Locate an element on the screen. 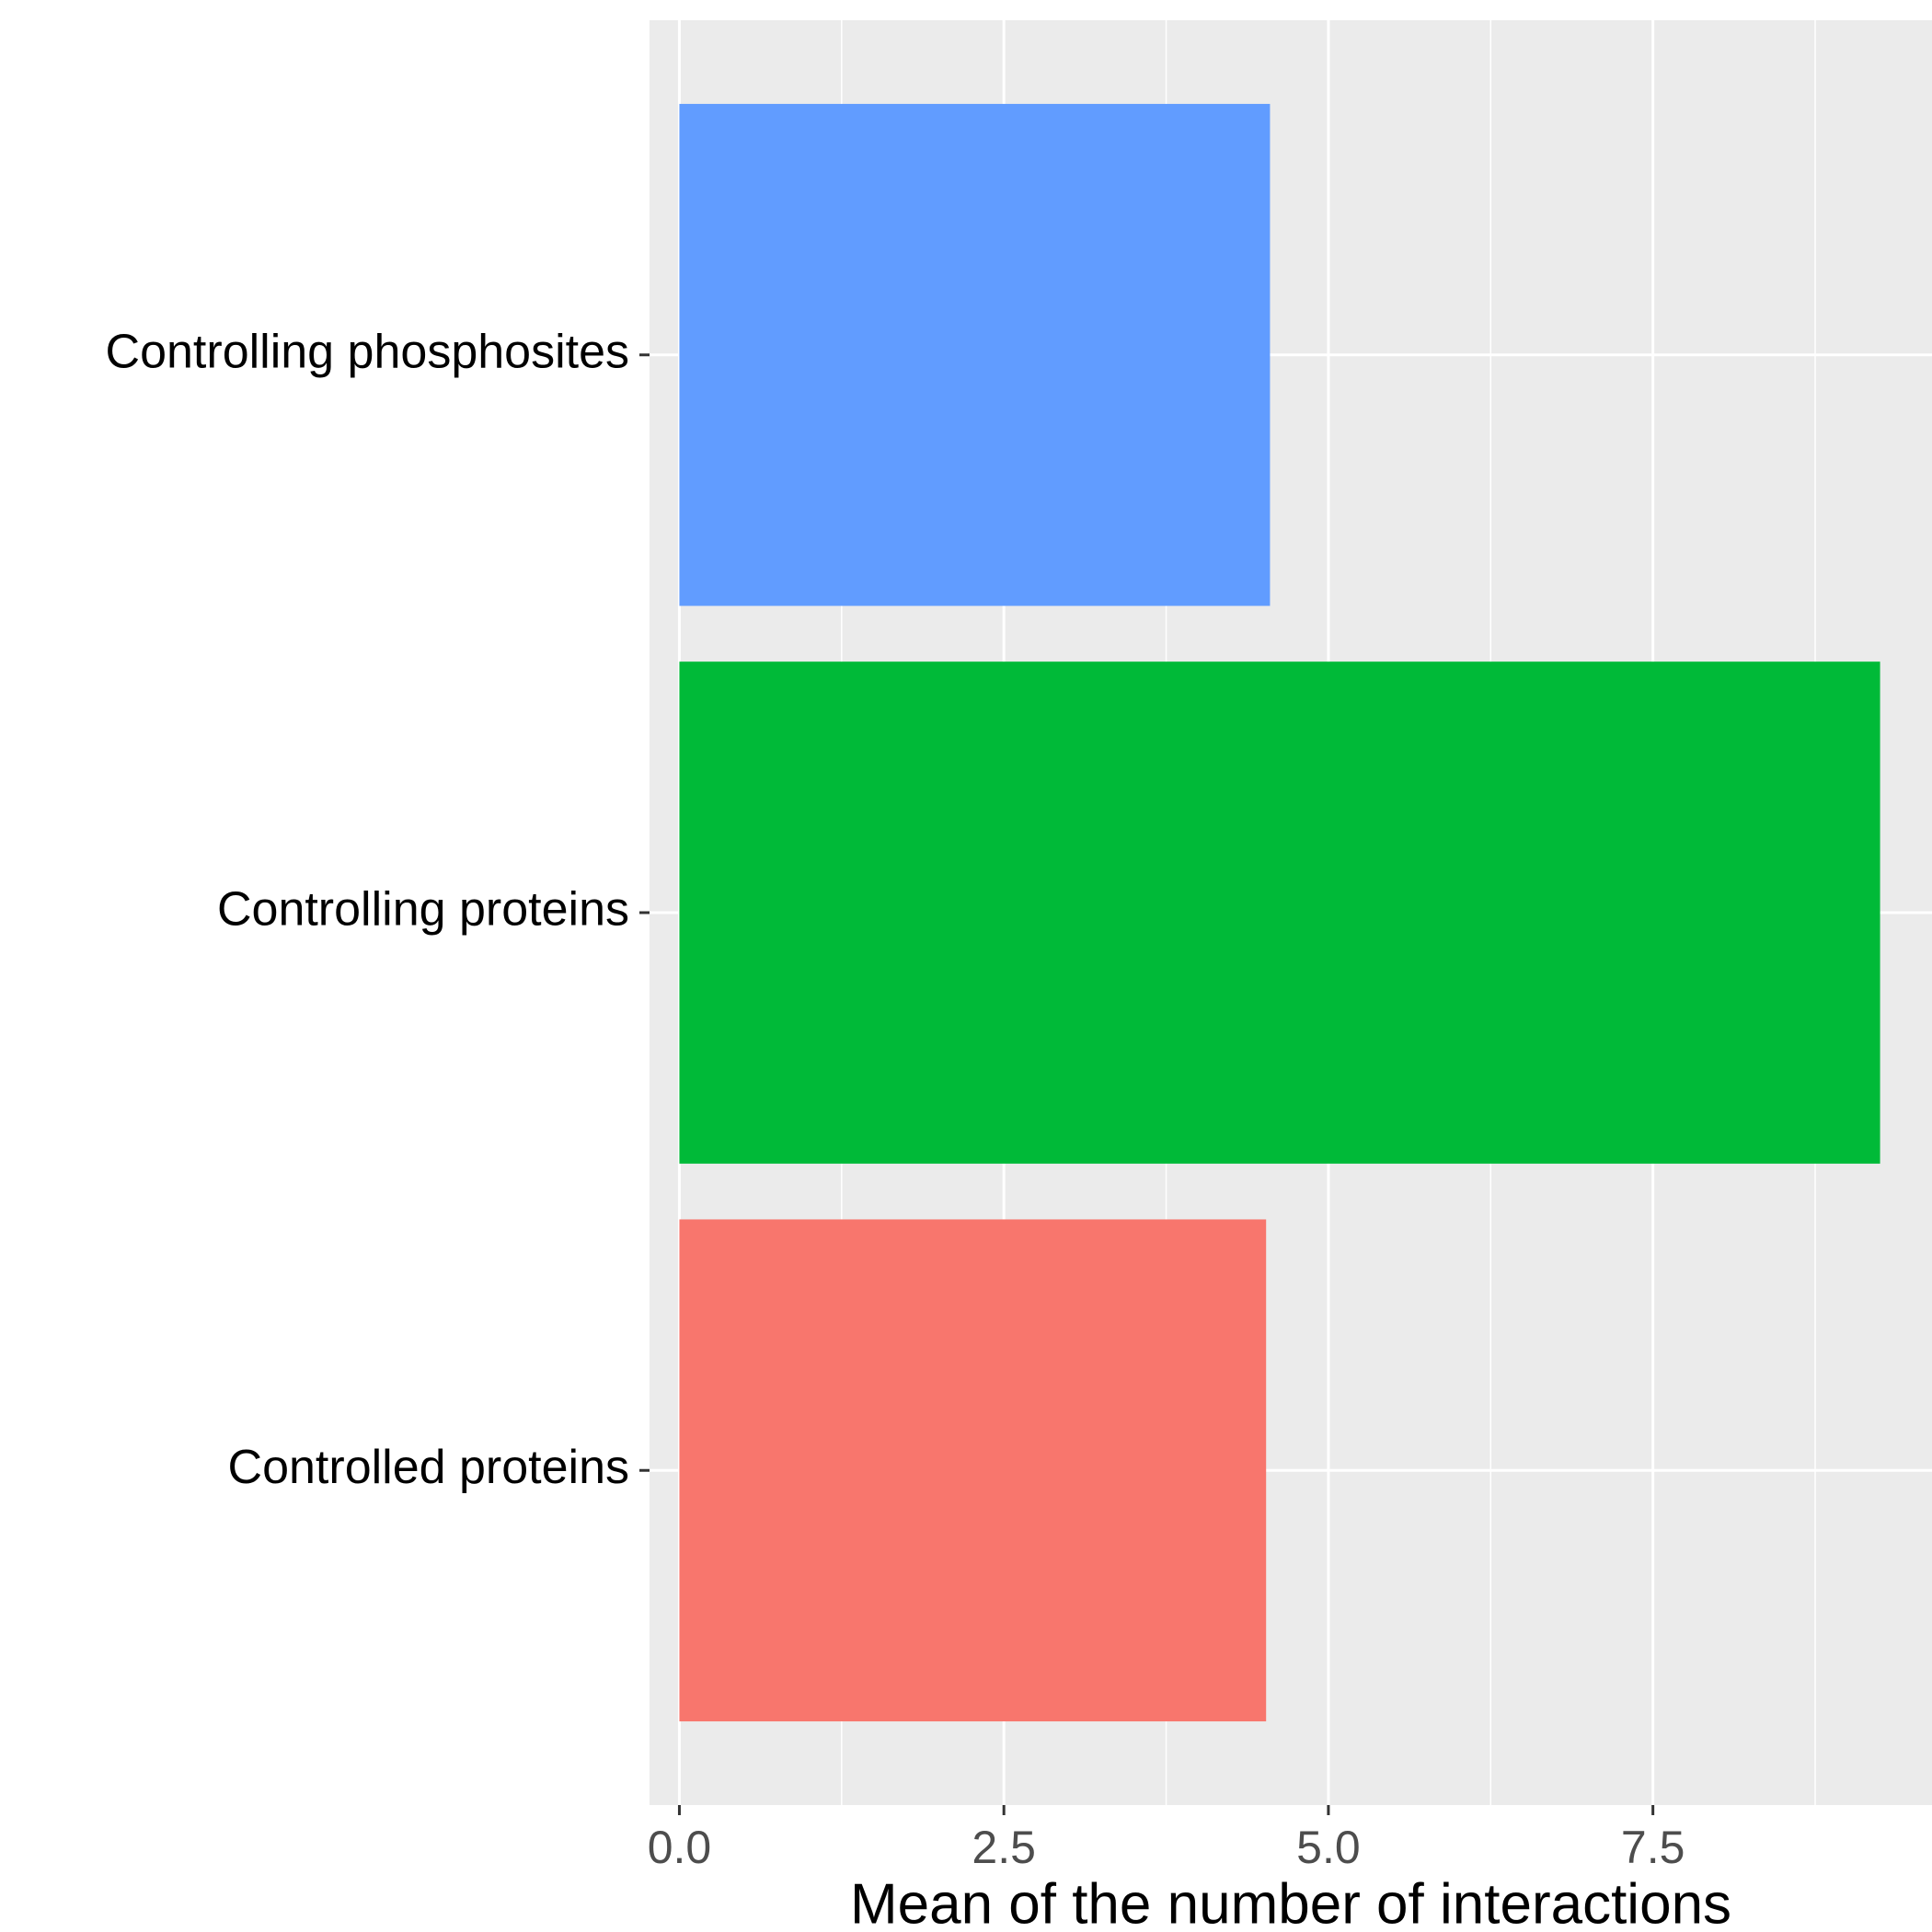 Image resolution: width=1932 pixels, height=1932 pixels. x-tick-label: 2.5 is located at coordinates (1004, 1847).